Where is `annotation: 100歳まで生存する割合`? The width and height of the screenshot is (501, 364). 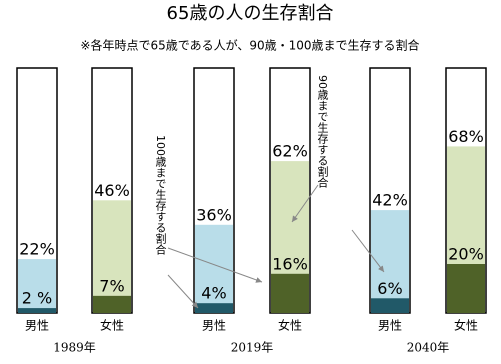
annotation: 100歳まで生存する割合 is located at coordinates (160, 195).